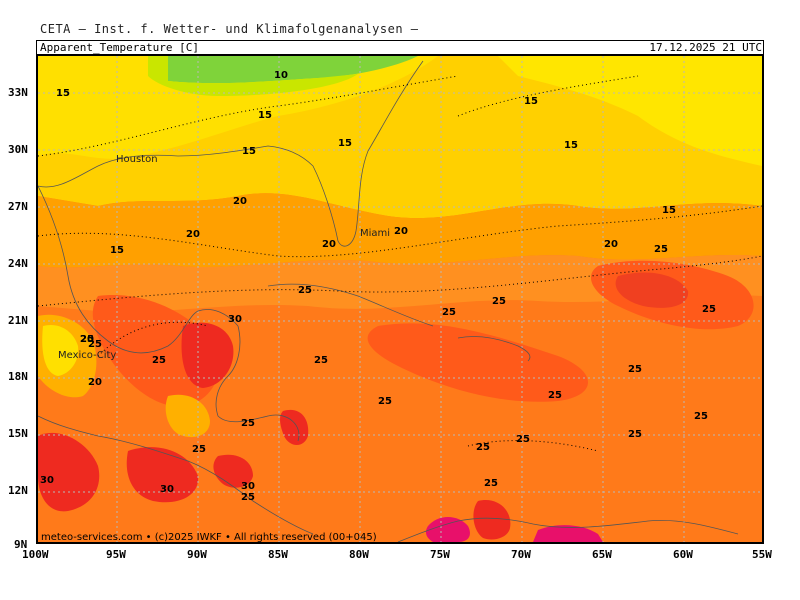 This screenshot has height=600, width=800. What do you see at coordinates (521, 554) in the screenshot?
I see `lon-label: 70W` at bounding box center [521, 554].